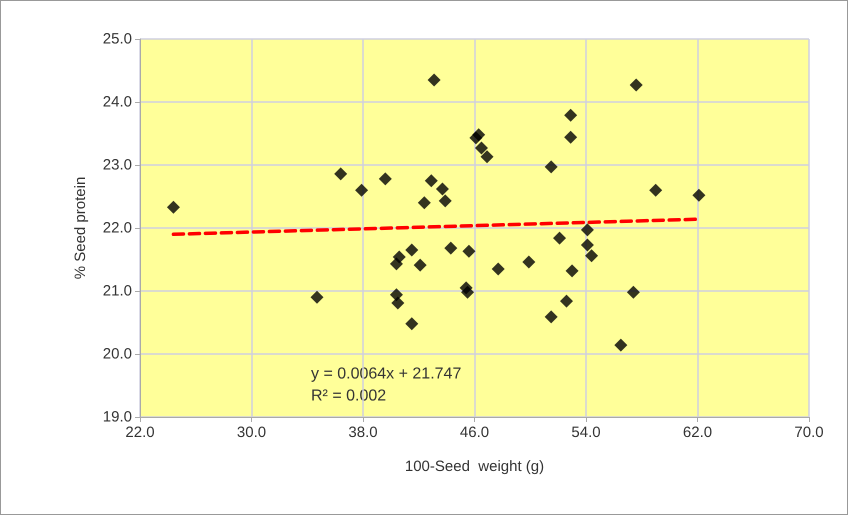  Describe the element at coordinates (697, 432) in the screenshot. I see `x-tick-label: 62.0` at that location.